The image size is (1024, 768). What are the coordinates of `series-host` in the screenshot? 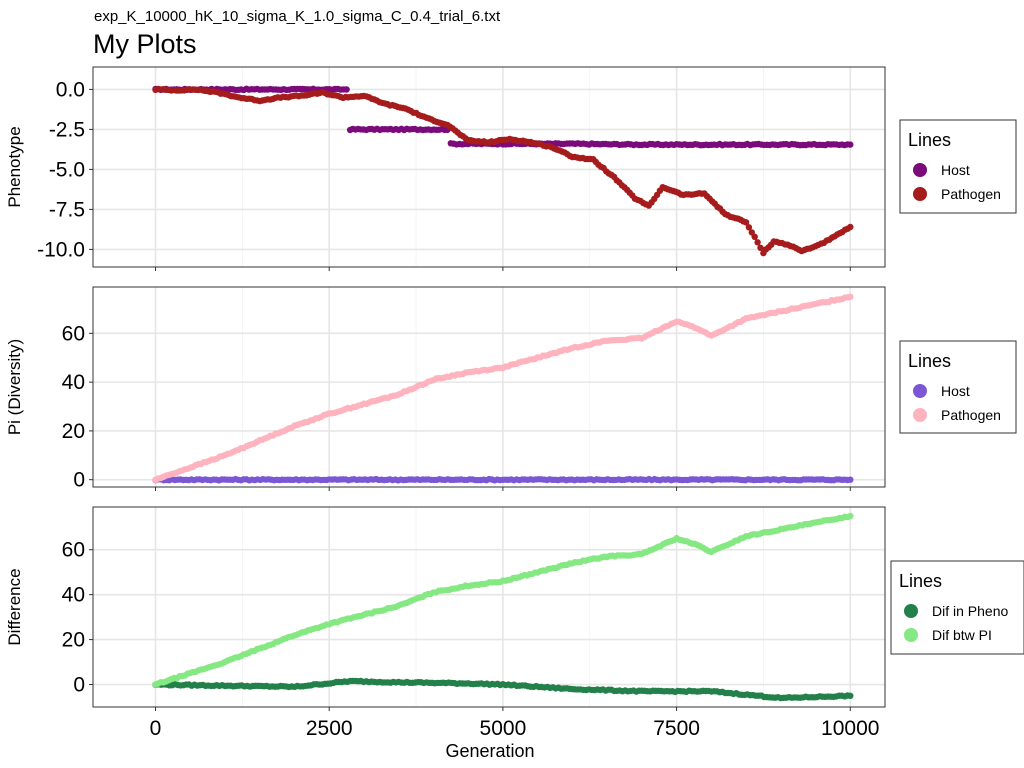 It's located at (503, 479).